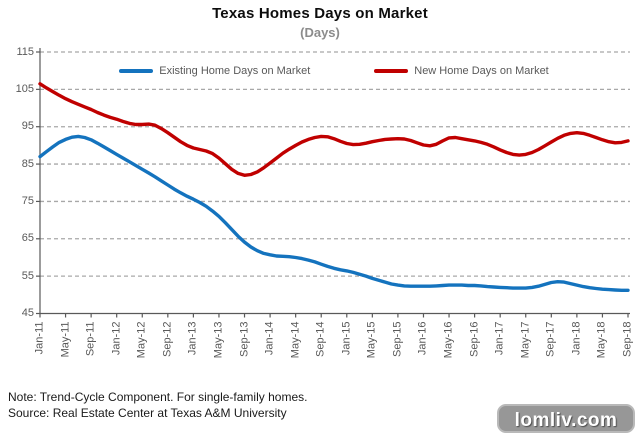  What do you see at coordinates (320, 339) in the screenshot?
I see `x-tick-label: Sep-14` at bounding box center [320, 339].